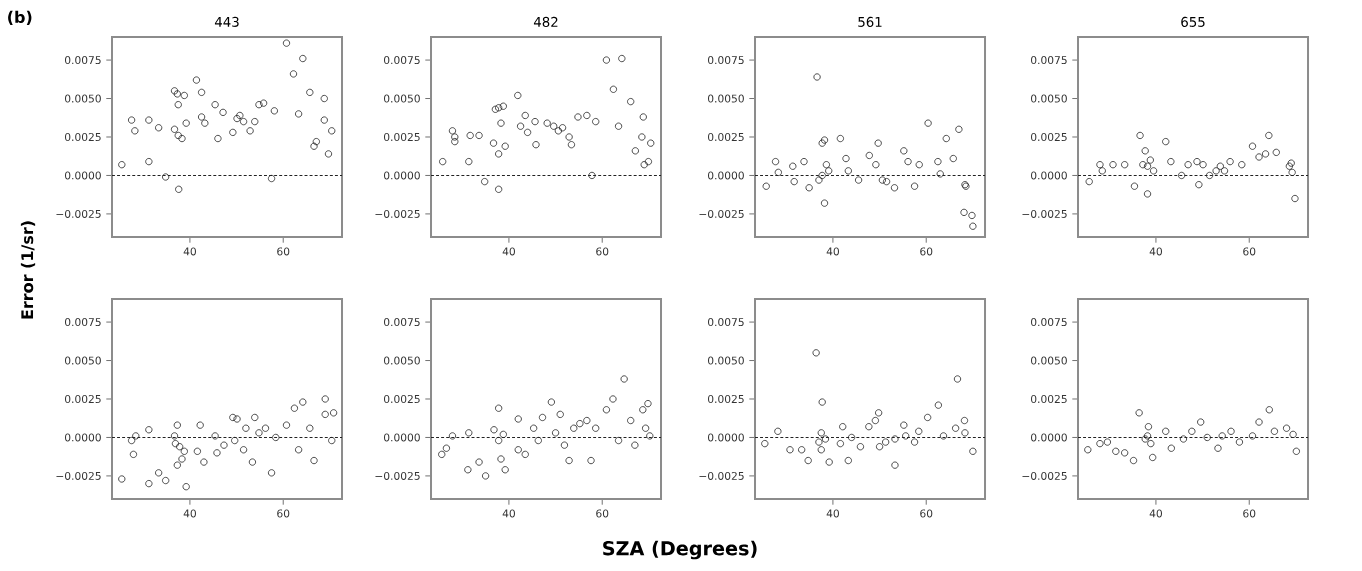  I want to click on y-axis-title: Error (1/sr), so click(28, 270).